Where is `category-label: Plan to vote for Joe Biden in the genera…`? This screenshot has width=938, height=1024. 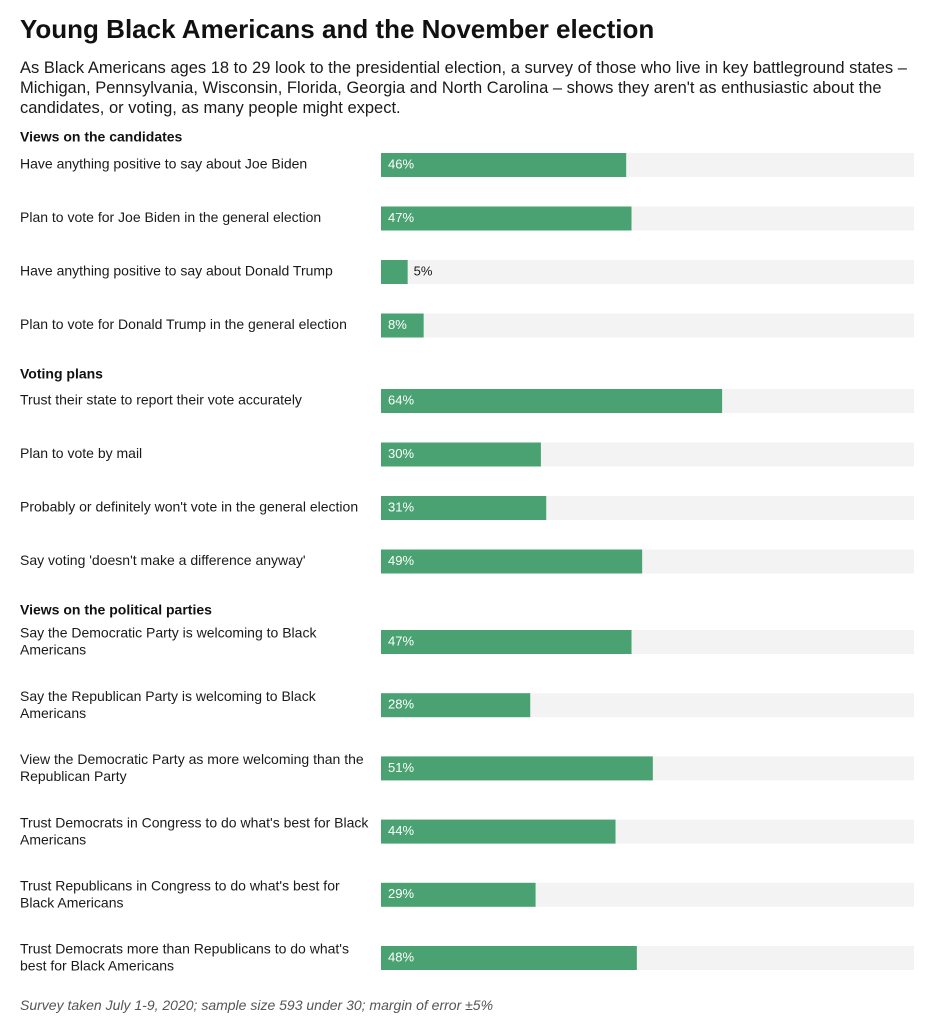 category-label: Plan to vote for Joe Biden in the genera… is located at coordinates (170, 217).